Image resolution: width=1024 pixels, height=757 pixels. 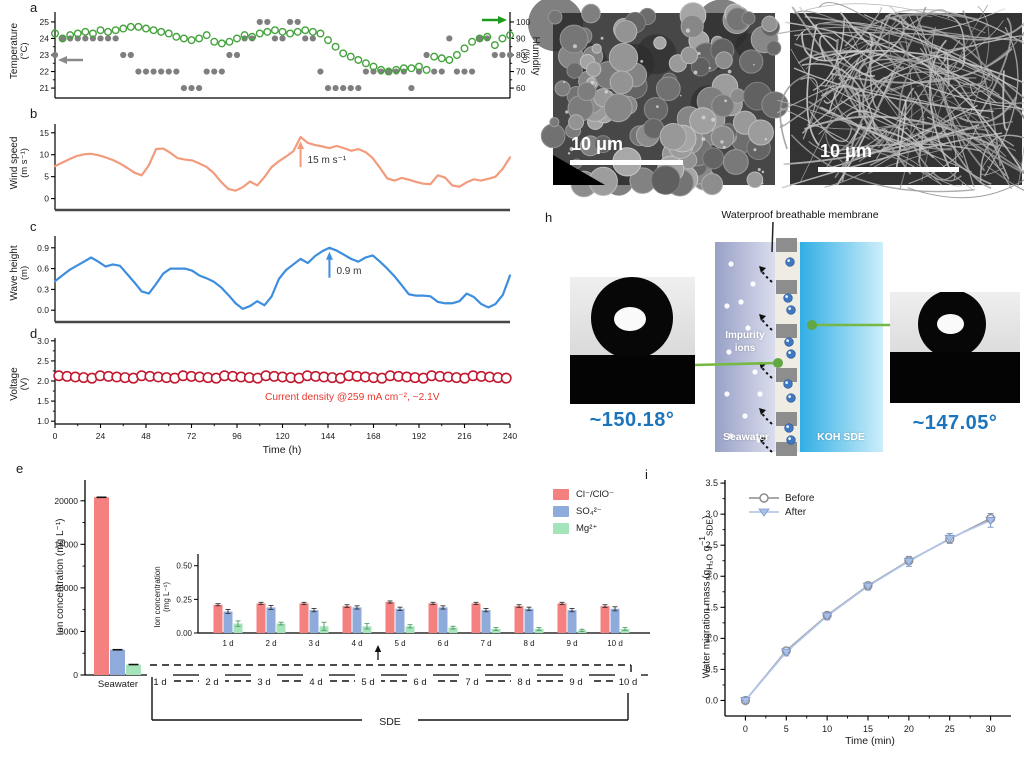 What do you see at coordinates (711, 483) in the screenshot?
I see `svg-text: 3.5` at bounding box center [711, 483].